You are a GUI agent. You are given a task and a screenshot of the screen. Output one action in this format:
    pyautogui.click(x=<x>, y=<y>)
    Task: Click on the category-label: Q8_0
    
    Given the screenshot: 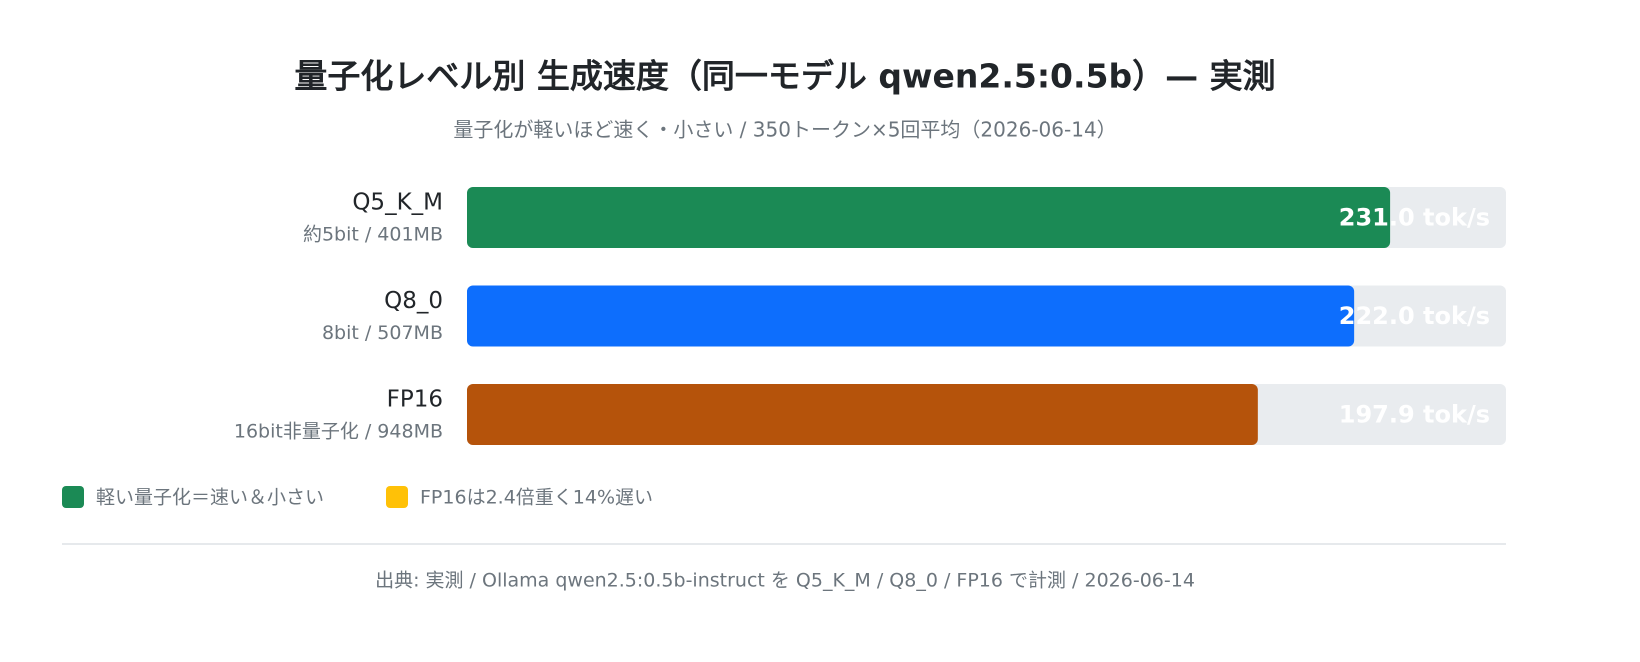 What is the action you would take?
    pyautogui.click(x=413, y=301)
    